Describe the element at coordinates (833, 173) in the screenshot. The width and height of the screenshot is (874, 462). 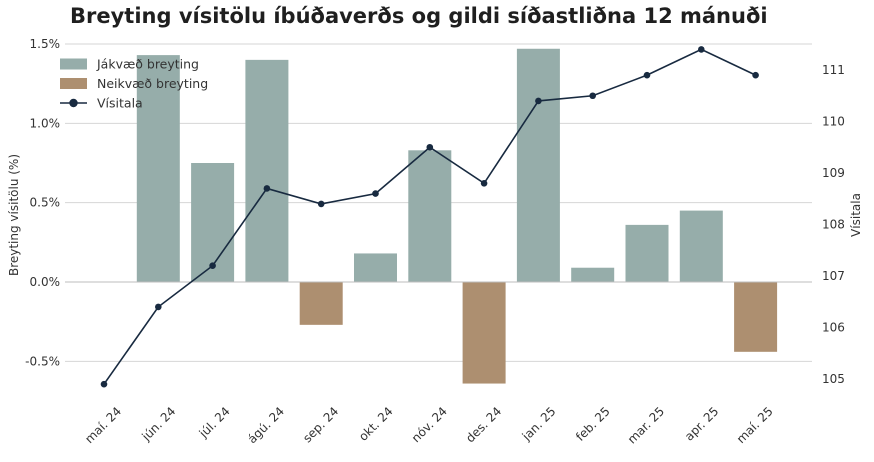
I see `right-tick-label: 109` at that location.